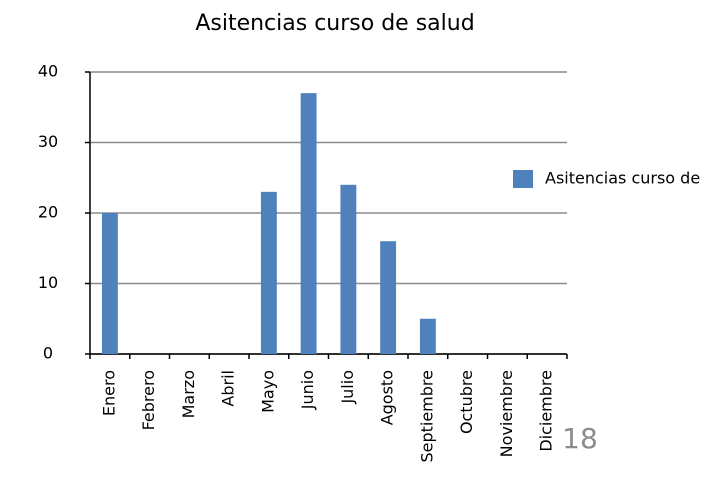 Image resolution: width=704 pixels, height=504 pixels. Describe the element at coordinates (148, 400) in the screenshot. I see `x-tick-label: Febrero` at that location.